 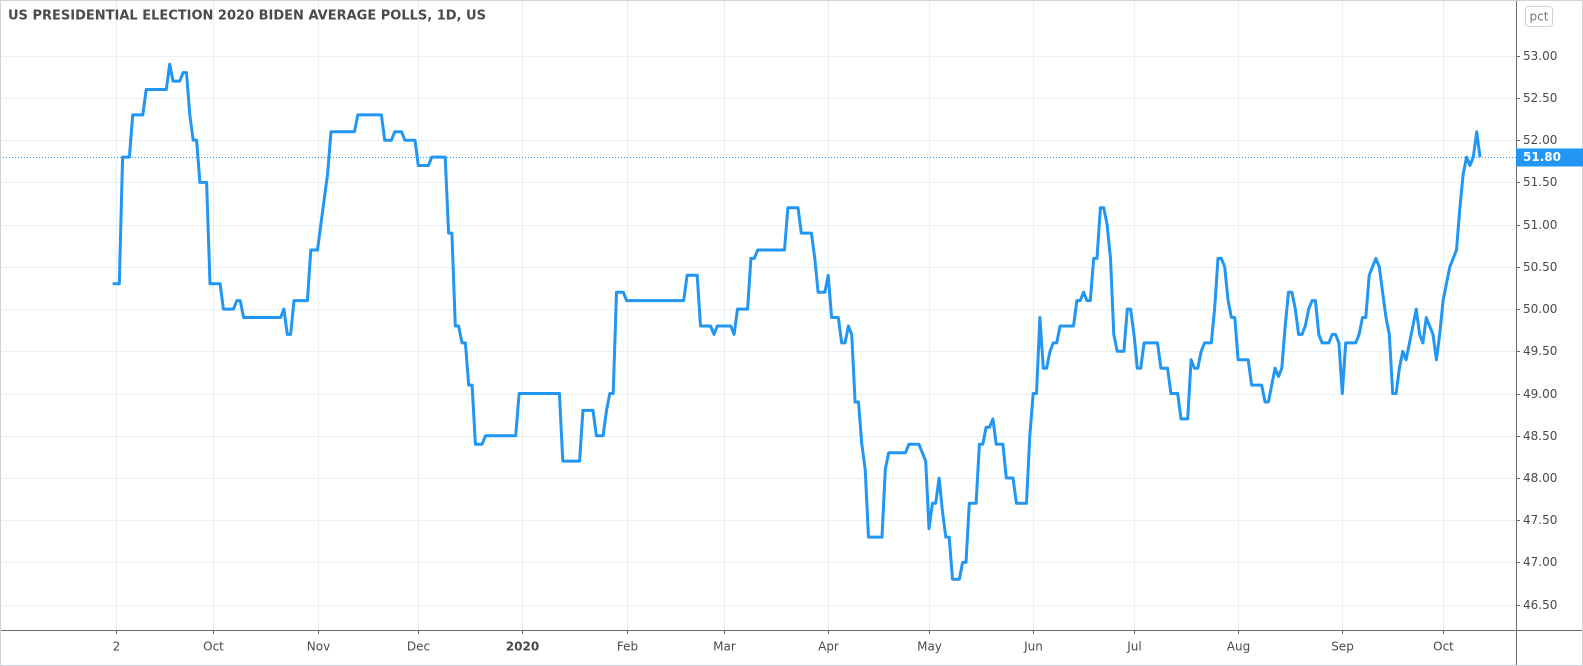 What do you see at coordinates (1133, 647) in the screenshot?
I see `x-tick-label: Jul` at bounding box center [1133, 647].